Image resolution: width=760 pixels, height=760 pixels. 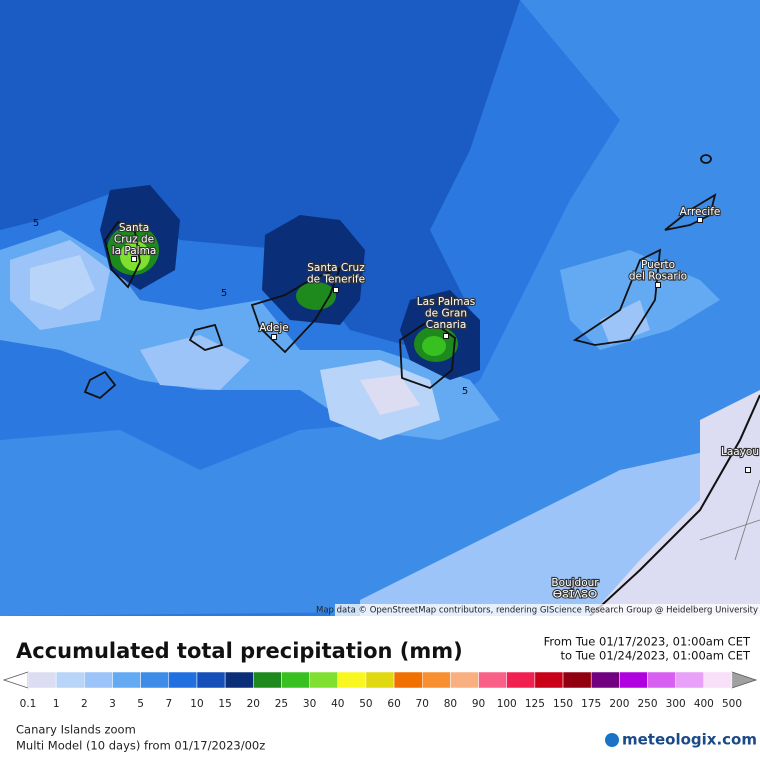 What do you see at coordinates (446, 302) in the screenshot?
I see `place-label: Las Palmas` at bounding box center [446, 302].